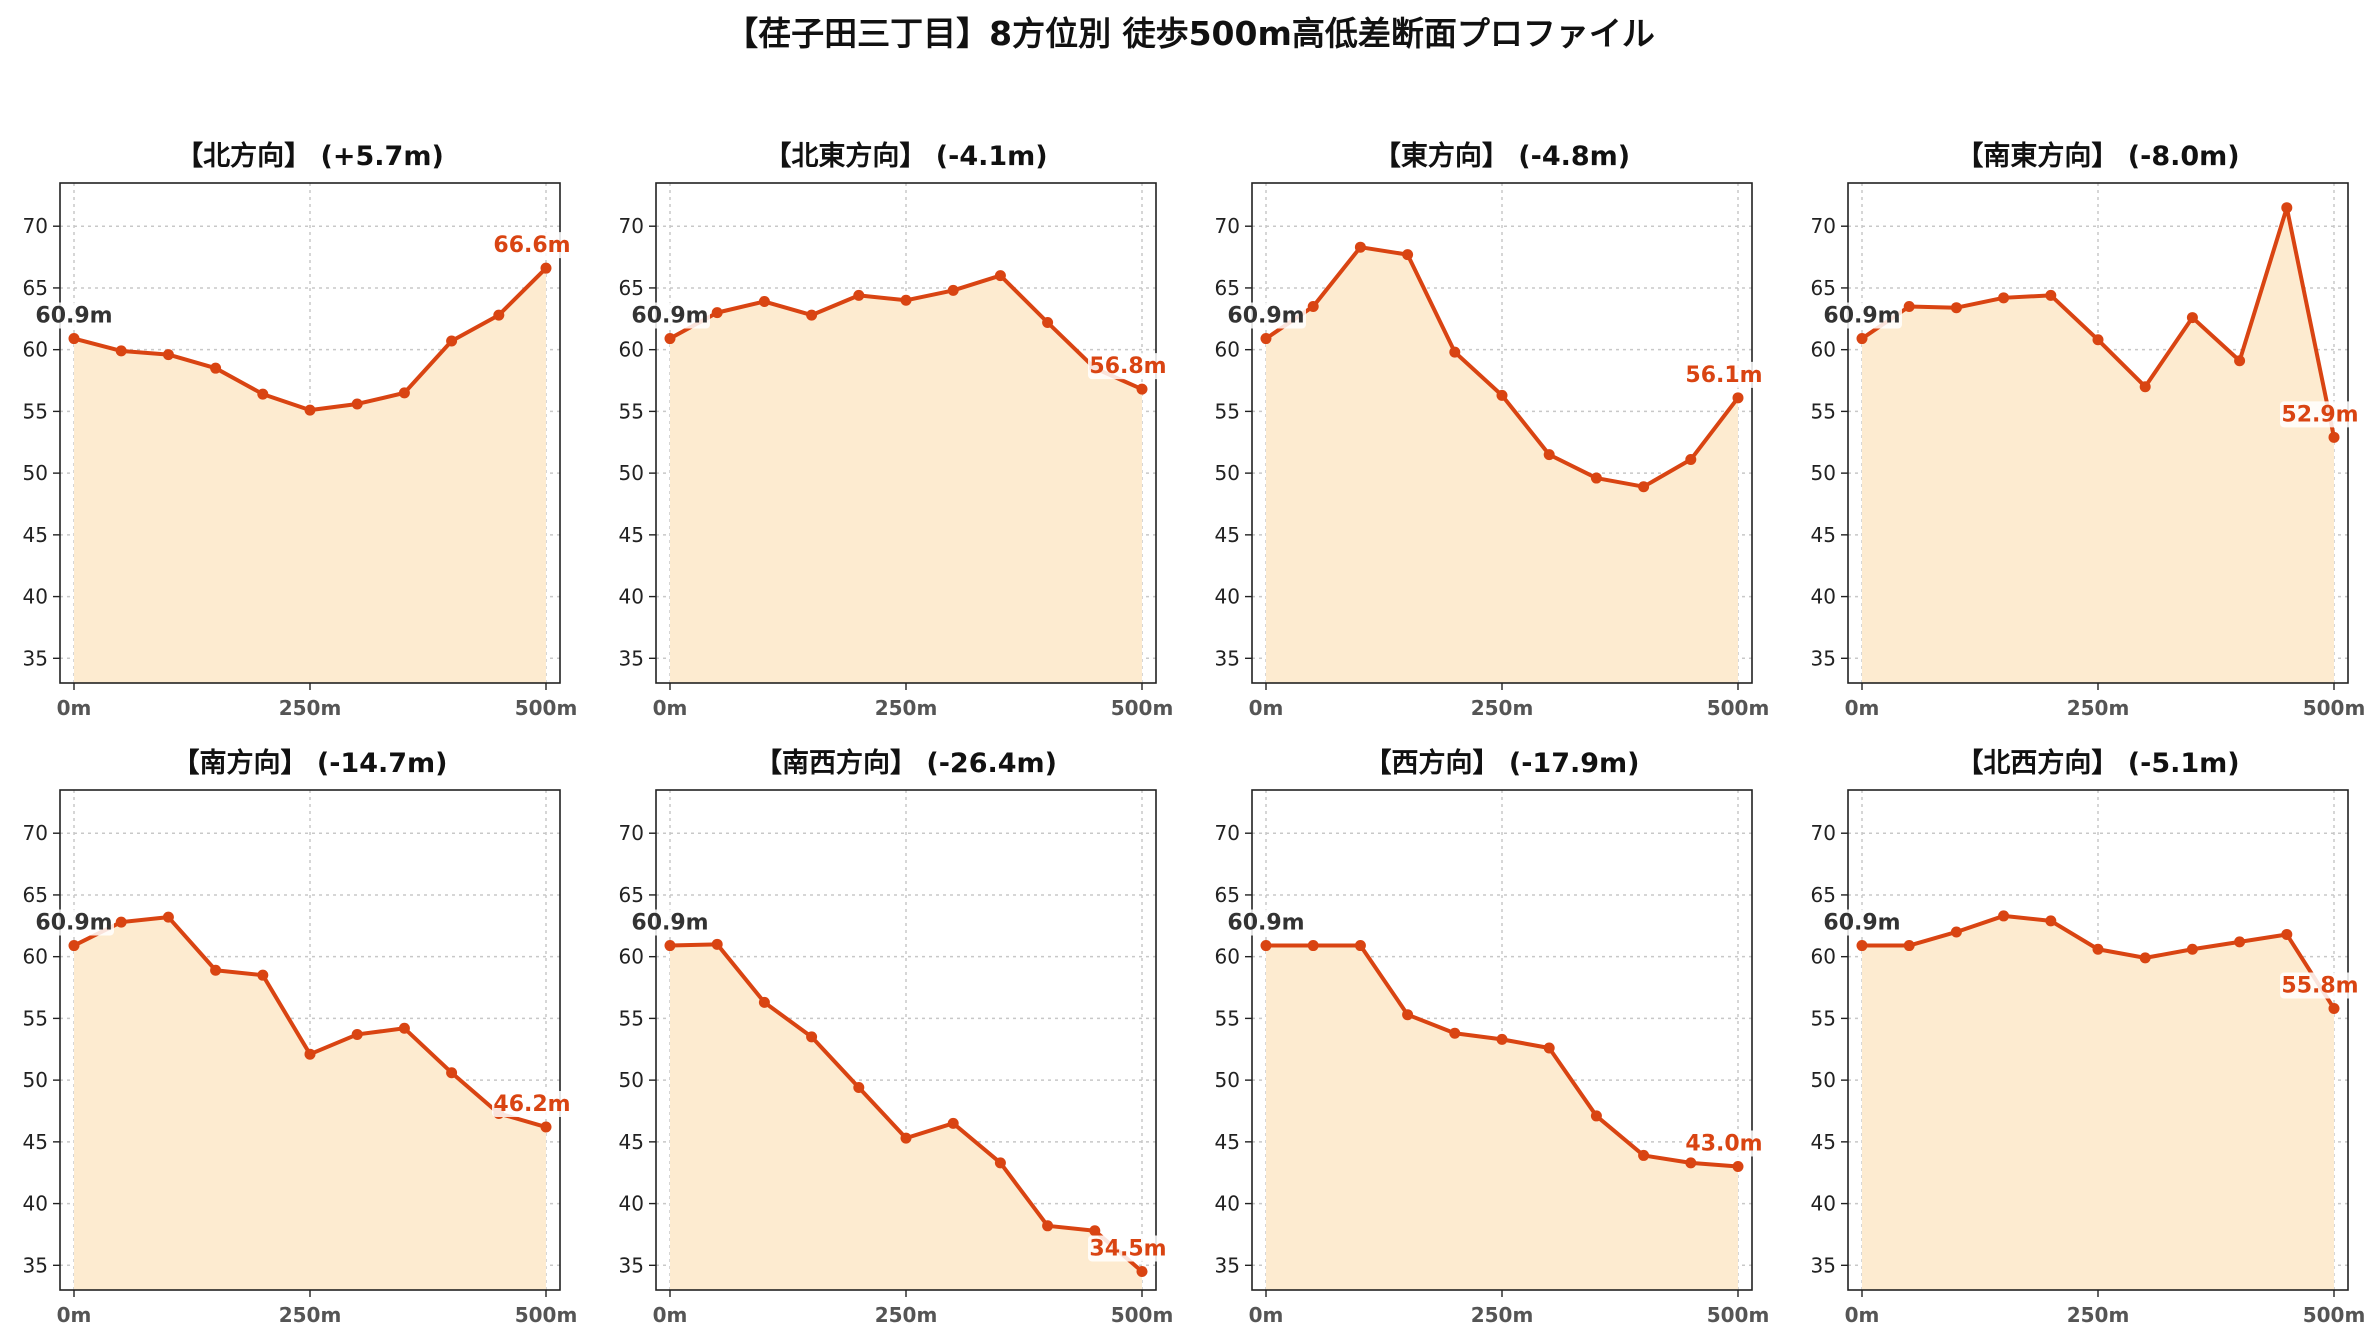  Describe the element at coordinates (2097, 763) in the screenshot. I see `panel-title: 【北西方向】 (-5.1m)` at that location.